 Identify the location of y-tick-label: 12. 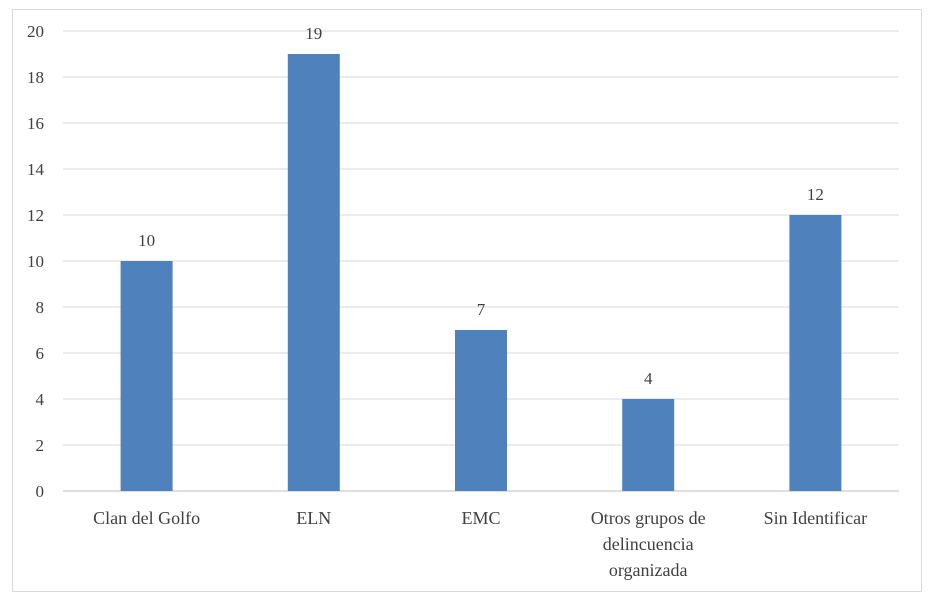
(35, 215).